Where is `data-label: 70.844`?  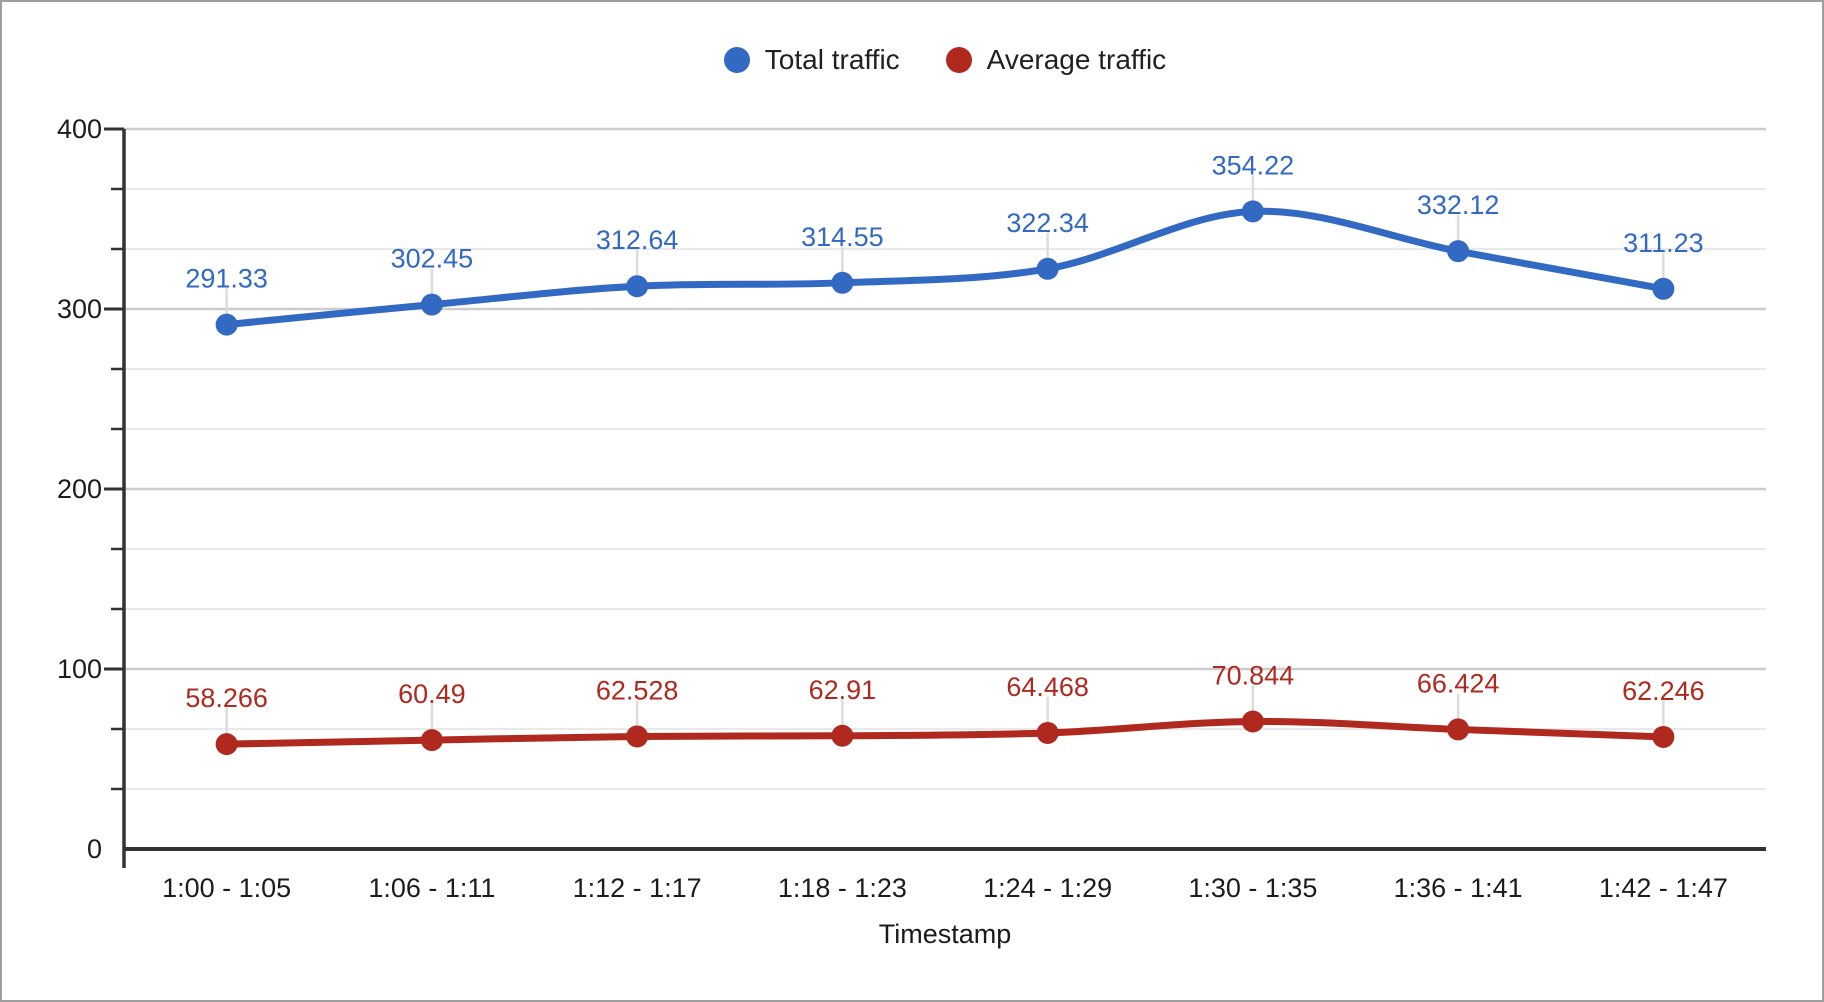 data-label: 70.844 is located at coordinates (1253, 675).